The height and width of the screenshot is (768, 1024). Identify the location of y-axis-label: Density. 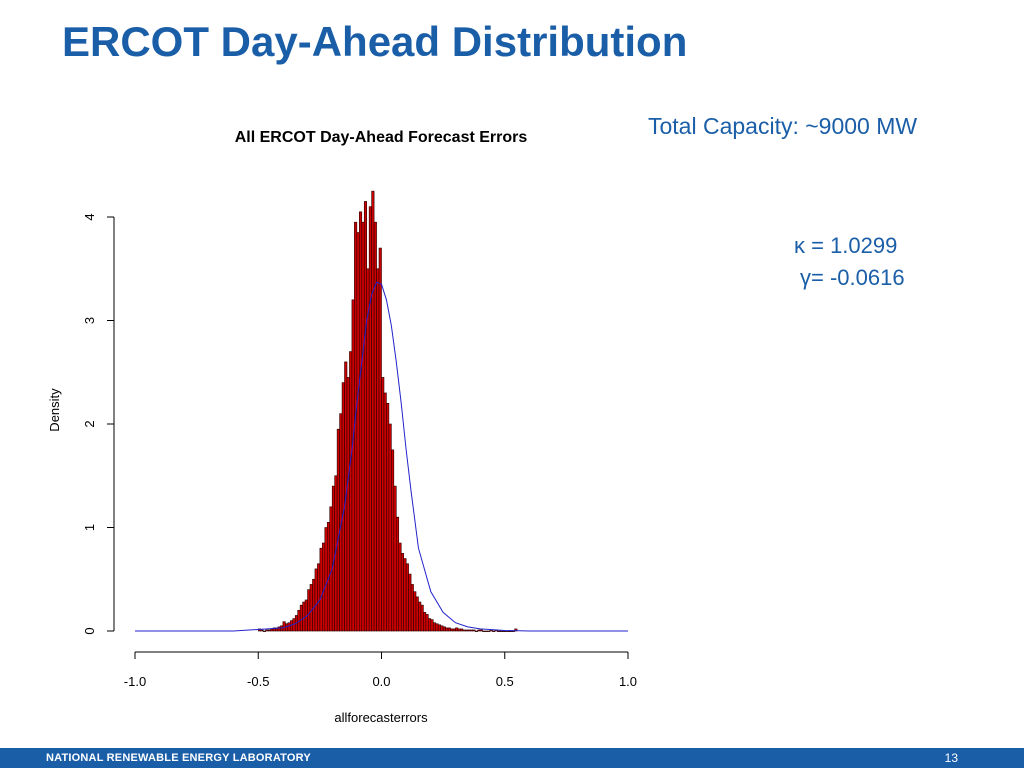
(54, 410).